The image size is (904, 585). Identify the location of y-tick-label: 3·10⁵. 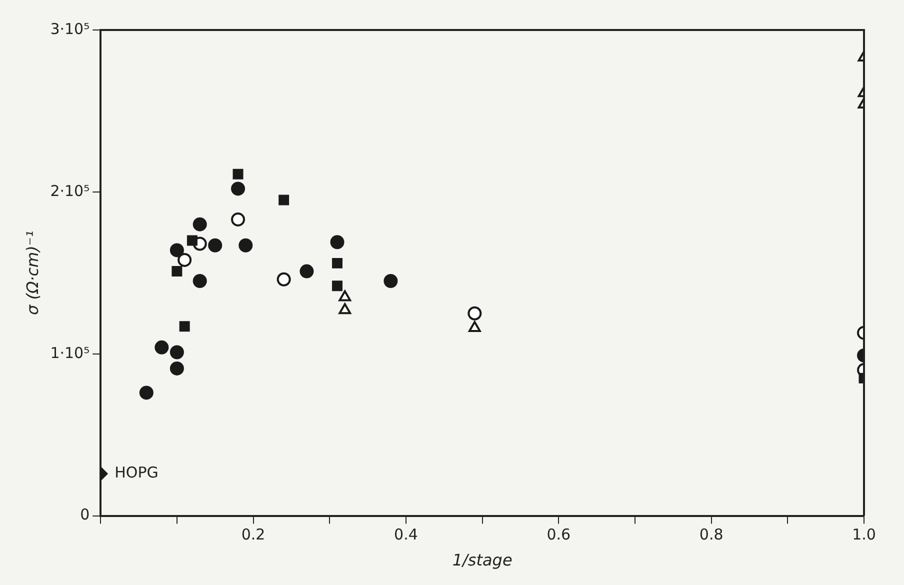
(70, 29).